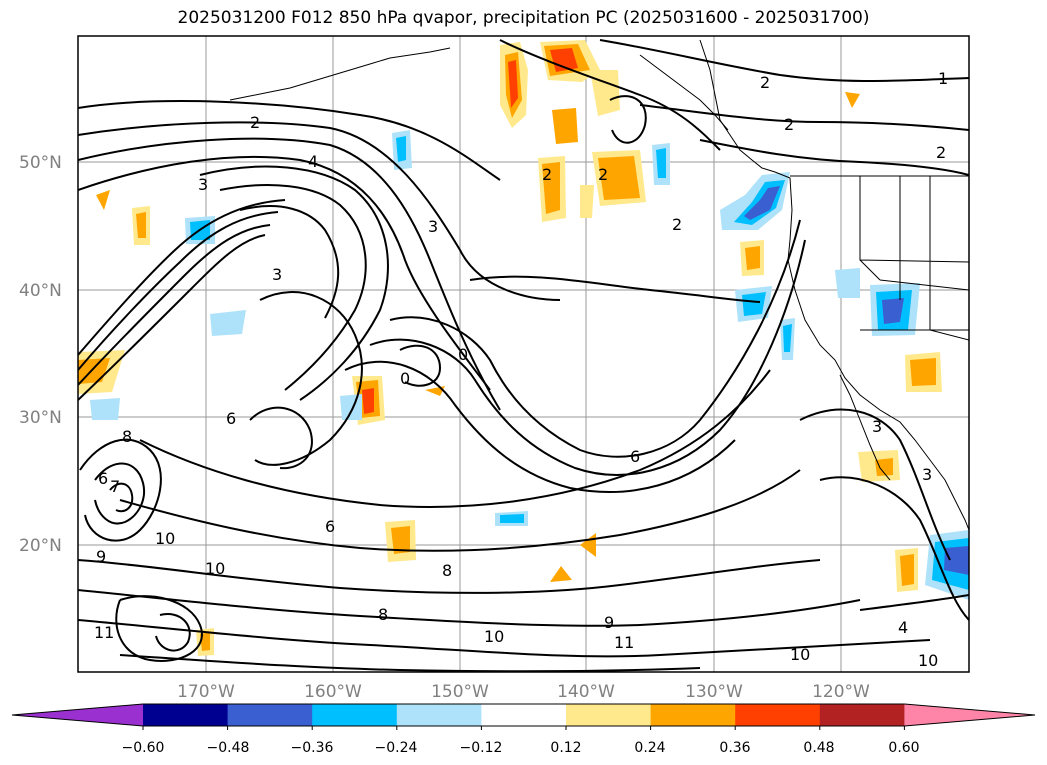  Describe the element at coordinates (143, 748) in the screenshot. I see `colorbar-tick-label: −0.60` at that location.